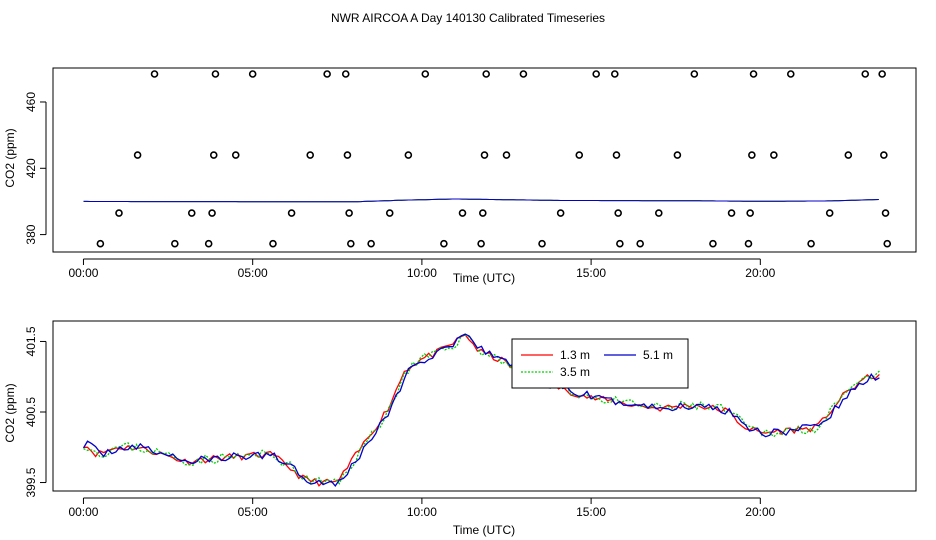 Image resolution: width=936 pixels, height=540 pixels. I want to click on top-series-lines, so click(481, 200).